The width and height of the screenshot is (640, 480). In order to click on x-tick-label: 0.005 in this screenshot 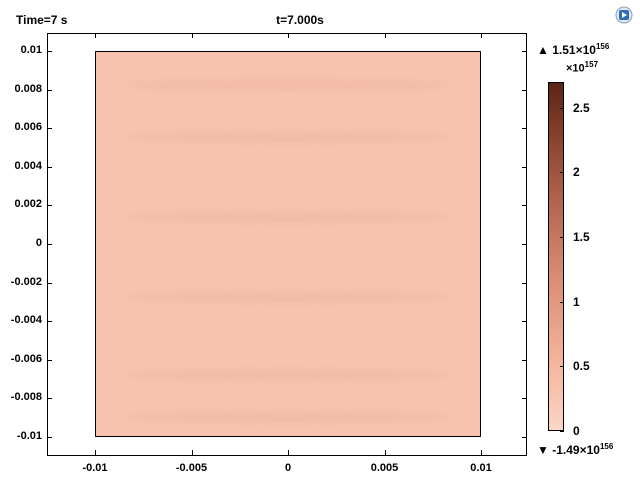, I will do `click(384, 468)`.